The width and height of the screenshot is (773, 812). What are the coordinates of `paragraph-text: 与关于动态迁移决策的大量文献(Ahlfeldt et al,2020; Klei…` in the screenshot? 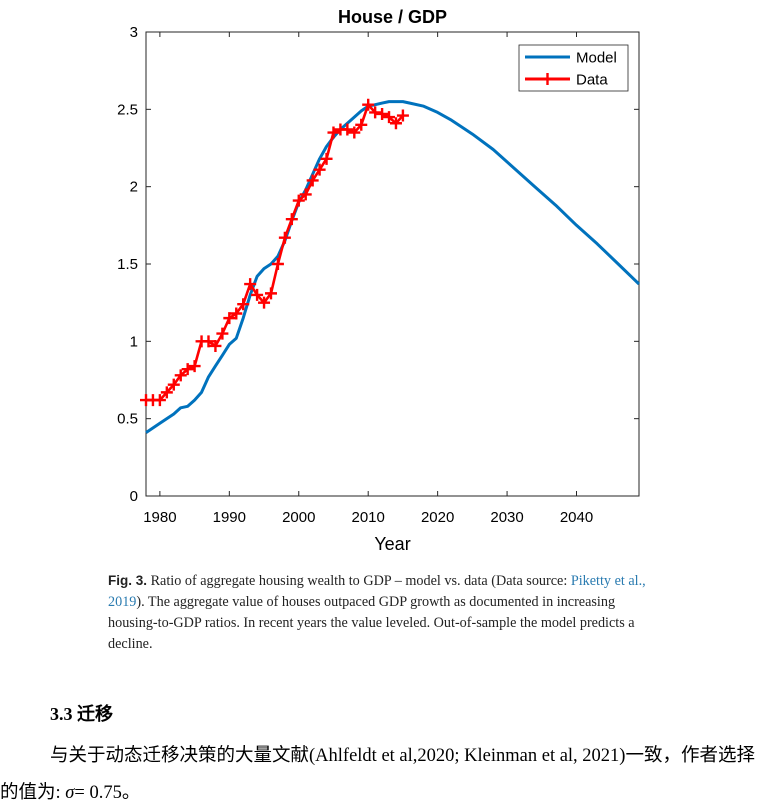 It's located at (377, 774).